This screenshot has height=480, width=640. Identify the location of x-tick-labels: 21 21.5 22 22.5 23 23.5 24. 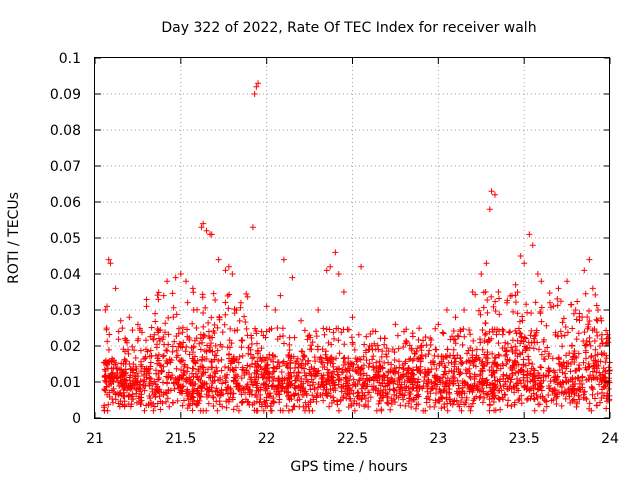
(352, 439).